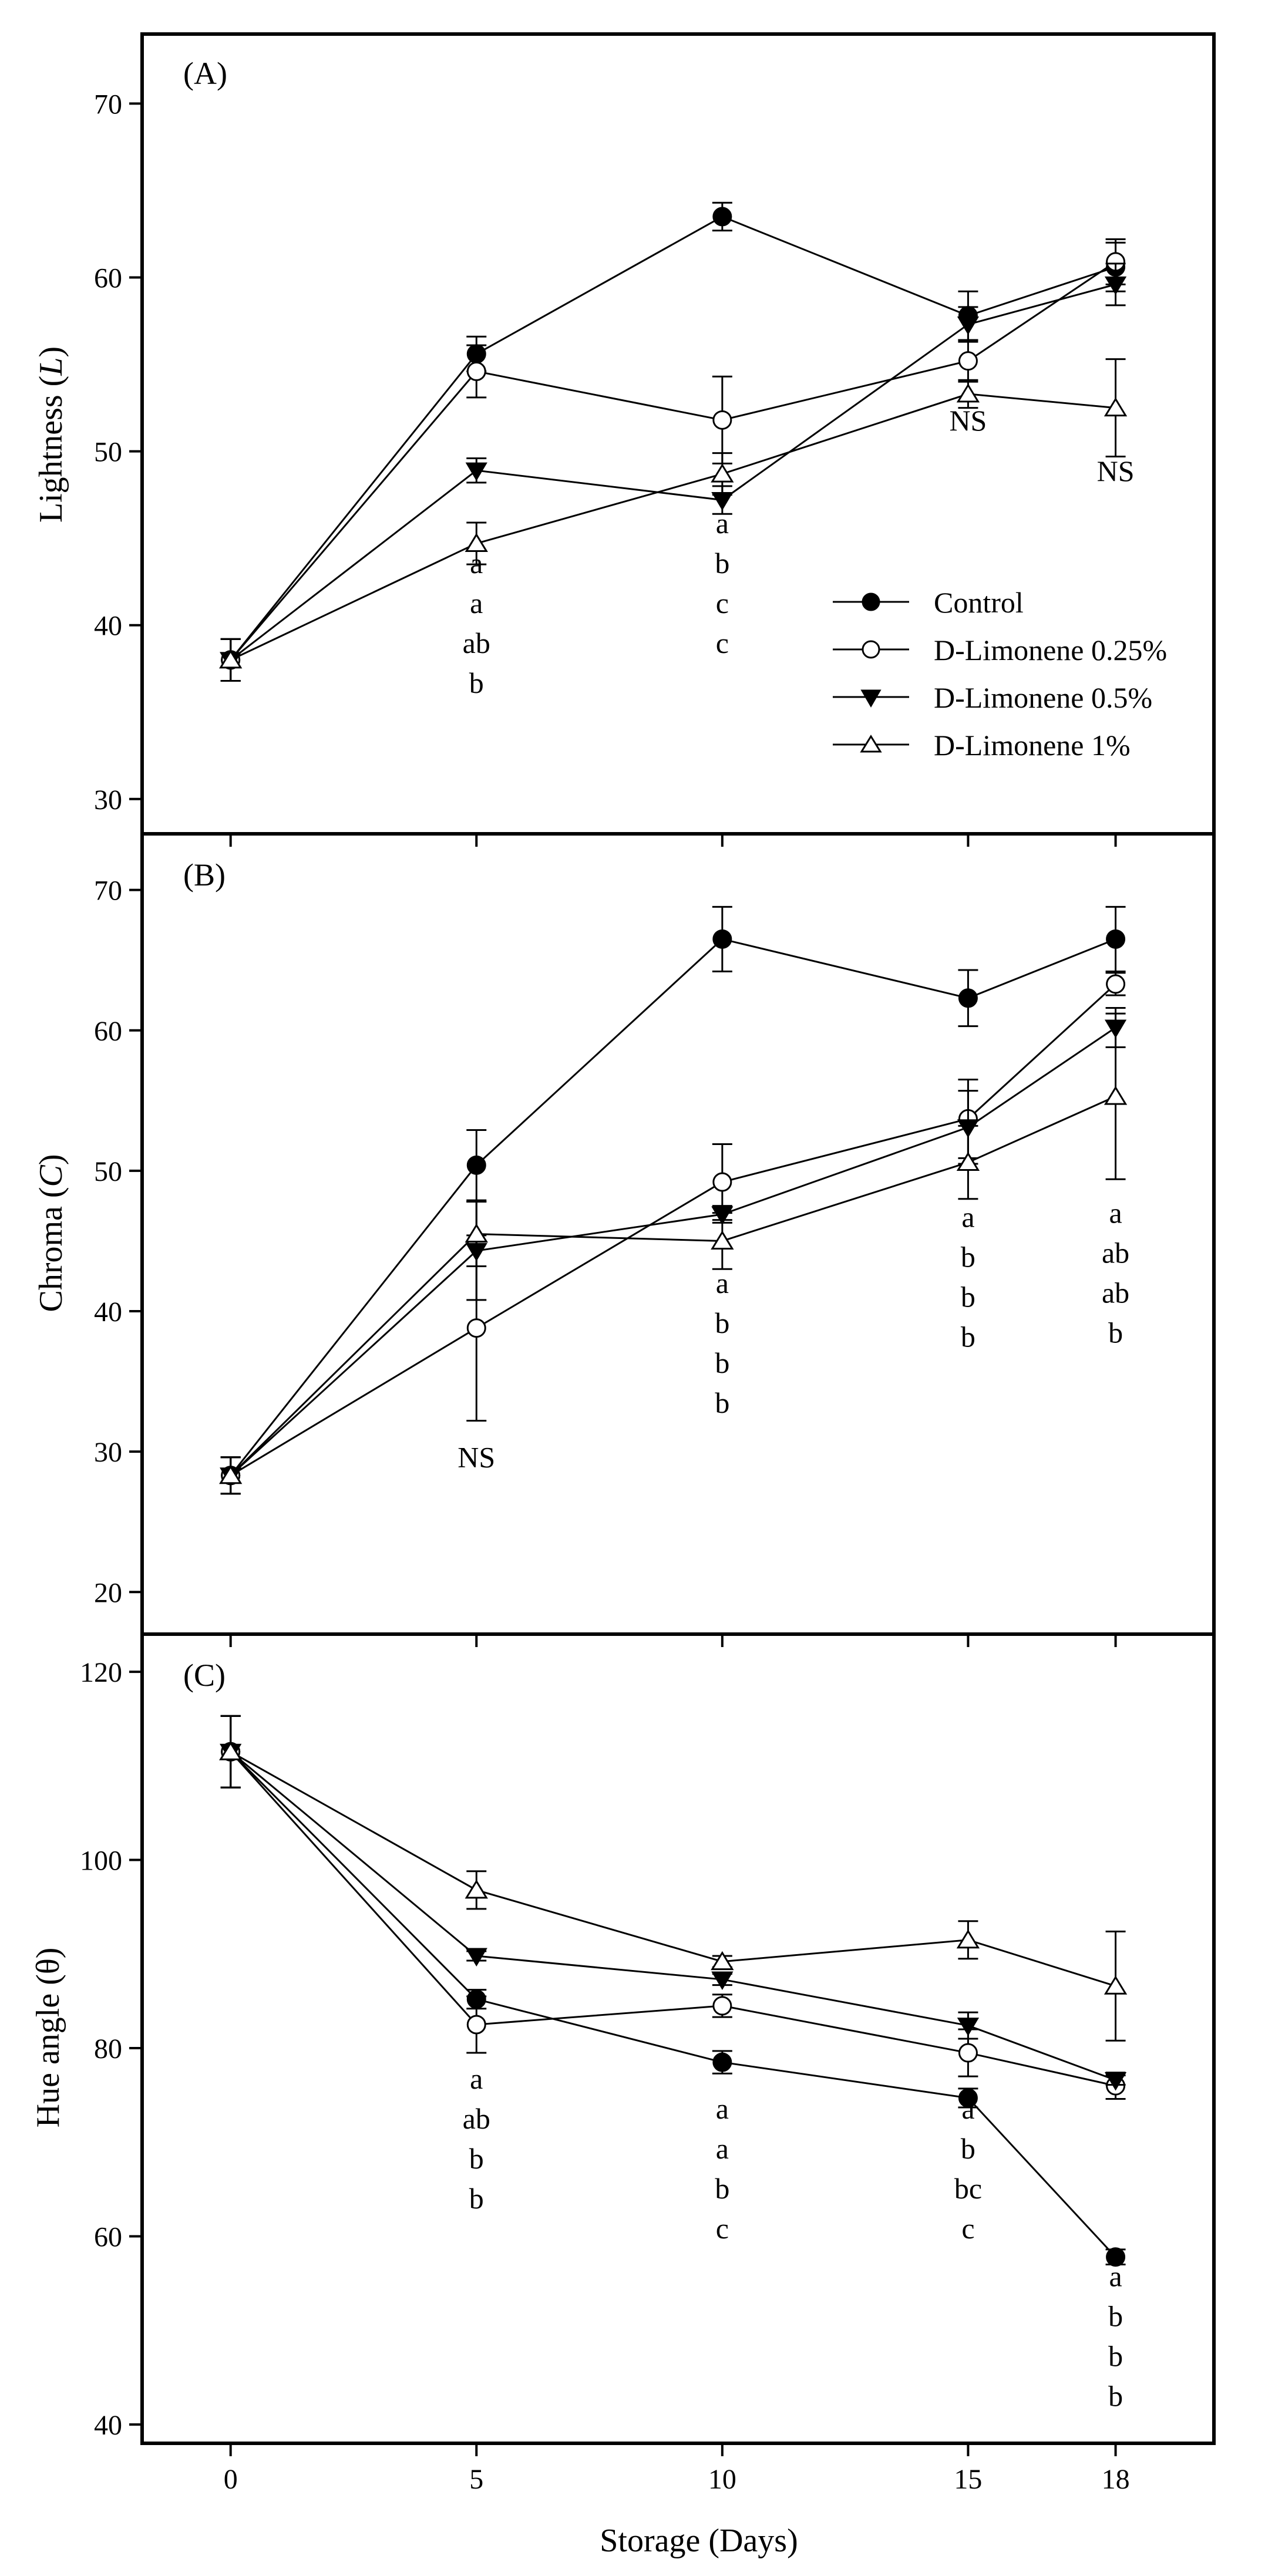  What do you see at coordinates (108, 1171) in the screenshot?
I see `panel-b-ytick-label: 50` at bounding box center [108, 1171].